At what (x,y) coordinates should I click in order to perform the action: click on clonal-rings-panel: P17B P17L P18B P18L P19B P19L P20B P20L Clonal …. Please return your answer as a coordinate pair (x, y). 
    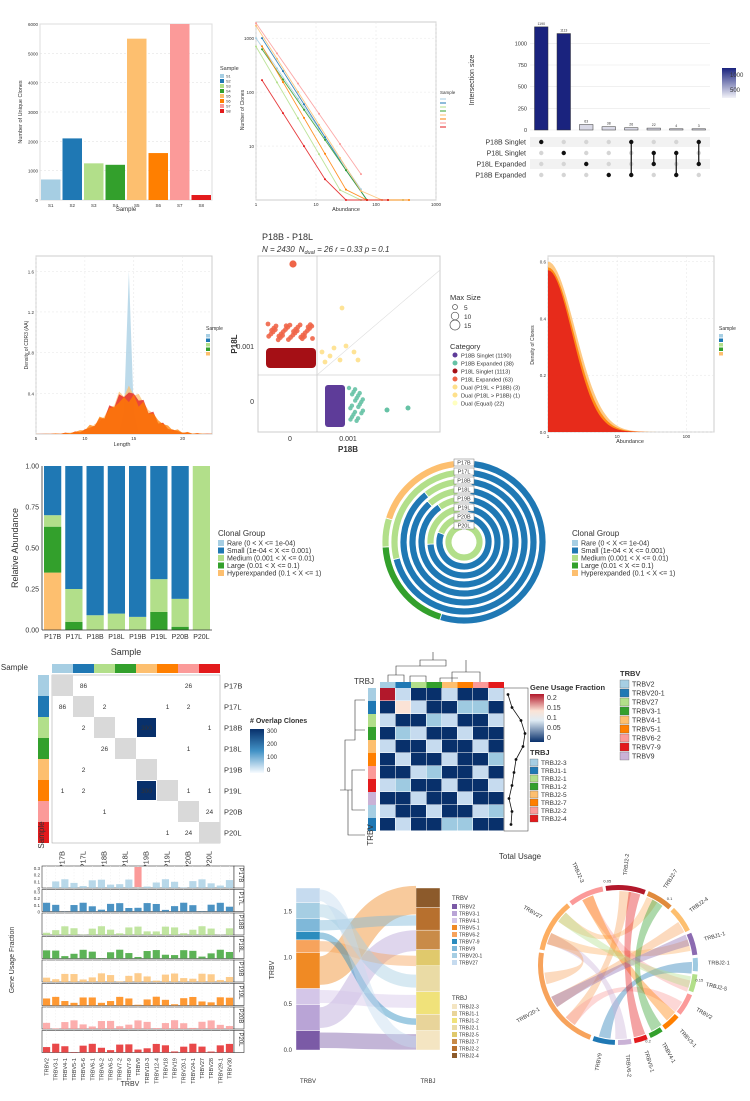
    Looking at the image, I should click on (528, 541).